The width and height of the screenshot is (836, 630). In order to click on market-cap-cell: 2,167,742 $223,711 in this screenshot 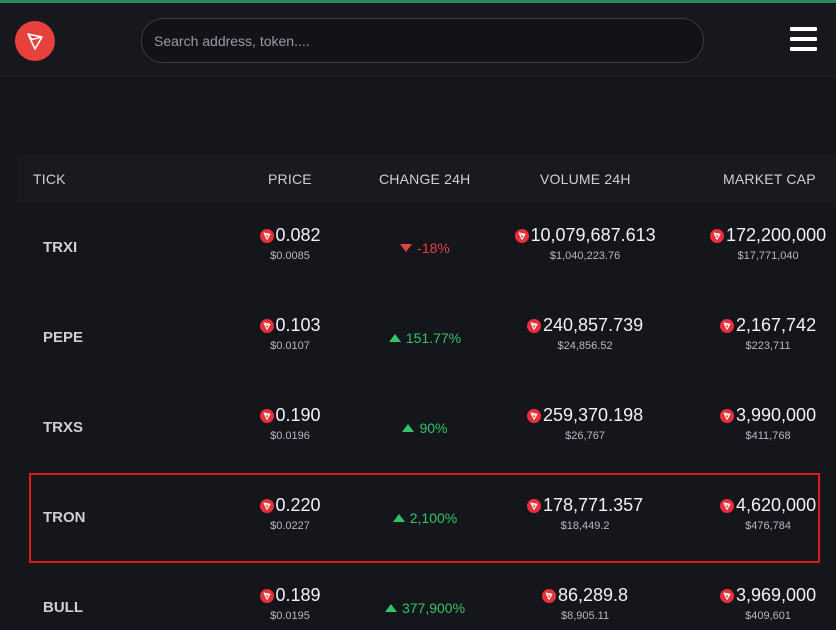, I will do `click(768, 333)`.